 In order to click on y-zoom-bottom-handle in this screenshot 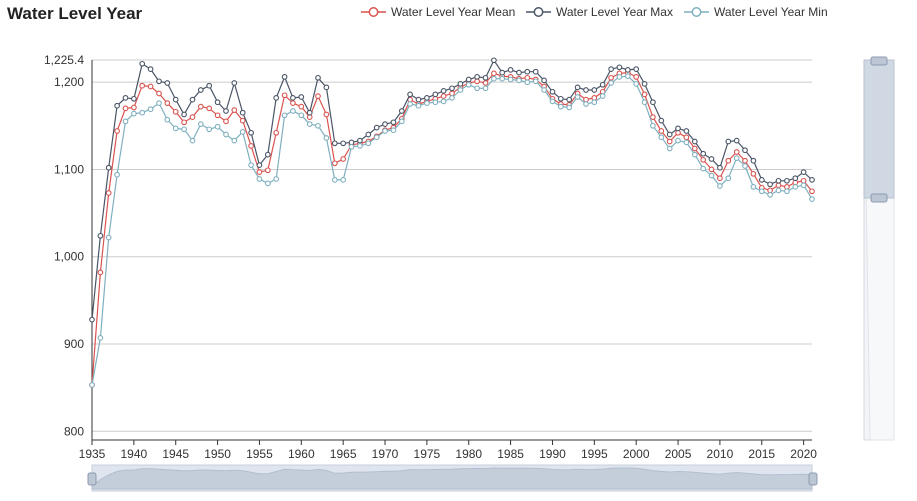, I will do `click(879, 198)`.